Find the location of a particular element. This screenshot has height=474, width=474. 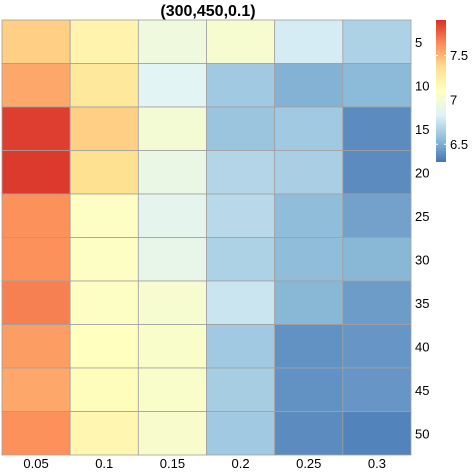

y-tick-label: 15 is located at coordinates (422, 129).